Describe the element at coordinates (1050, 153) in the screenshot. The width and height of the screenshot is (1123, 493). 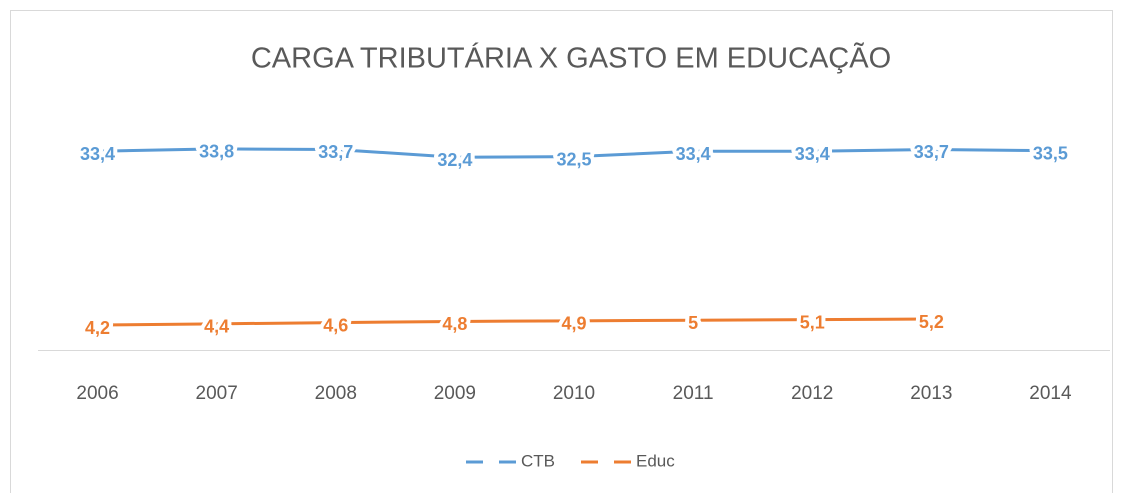
I see `data-label: 33,5` at that location.